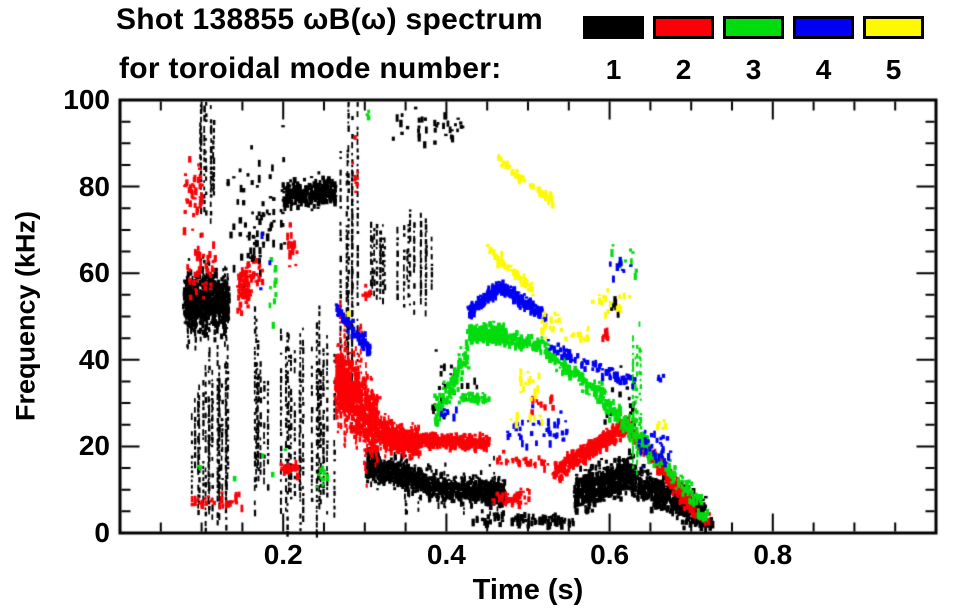 This screenshot has height=615, width=963. I want to click on y-axis-title: Frequency (kHz), so click(25, 316).